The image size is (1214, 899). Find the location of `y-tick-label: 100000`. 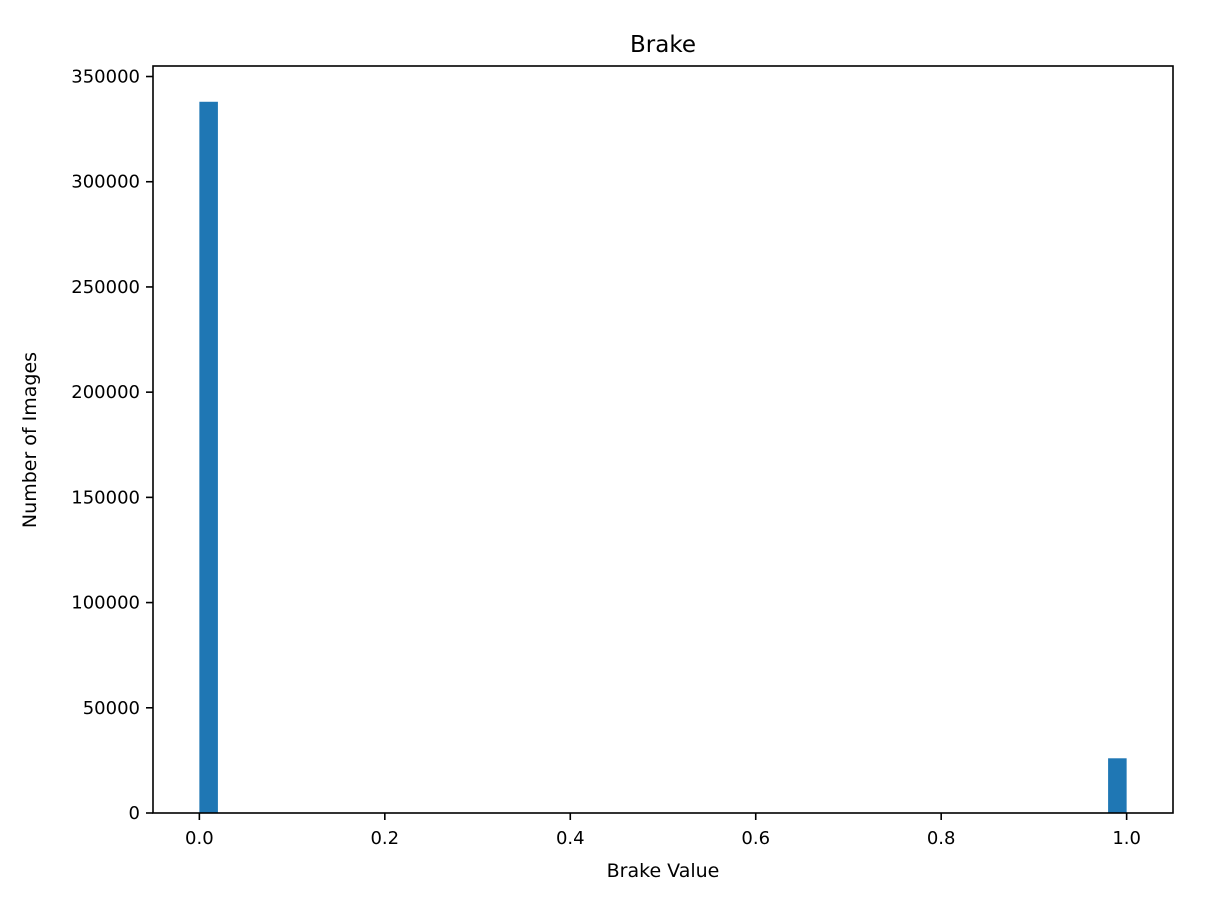

y-tick-label: 100000 is located at coordinates (105, 603).